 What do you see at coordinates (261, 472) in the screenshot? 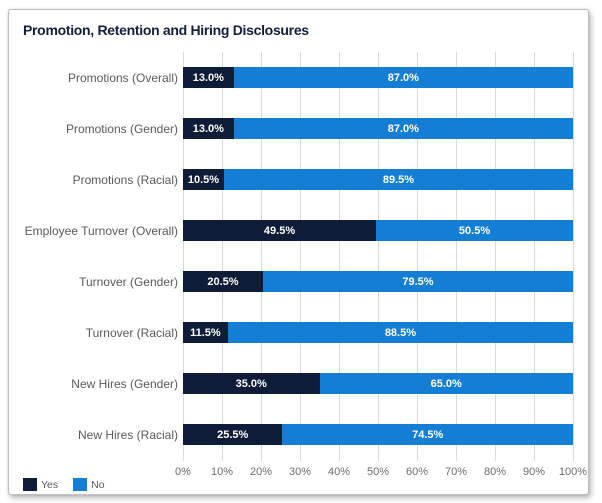
I see `x-tick-label: 20%` at bounding box center [261, 472].